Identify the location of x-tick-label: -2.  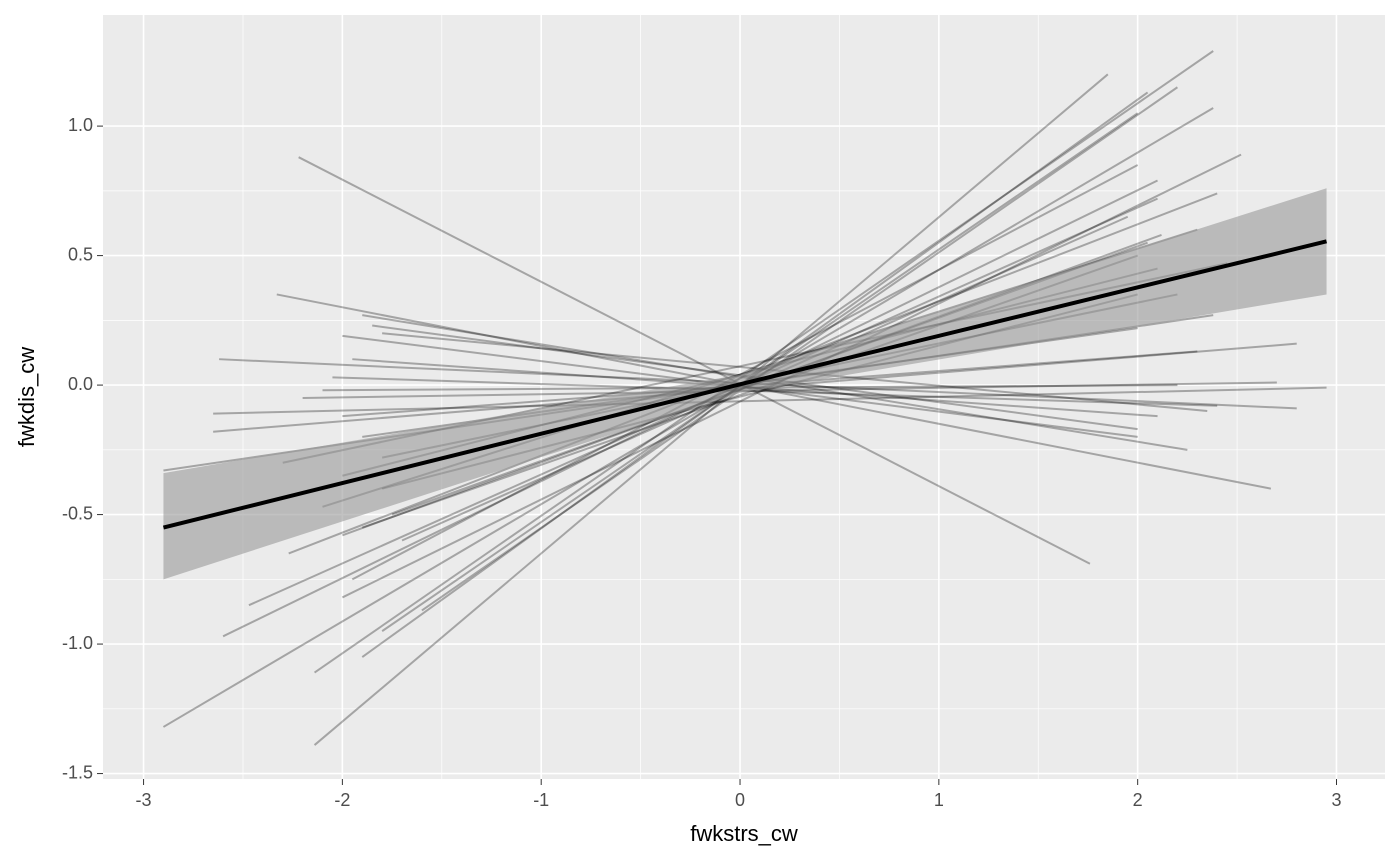
(342, 800).